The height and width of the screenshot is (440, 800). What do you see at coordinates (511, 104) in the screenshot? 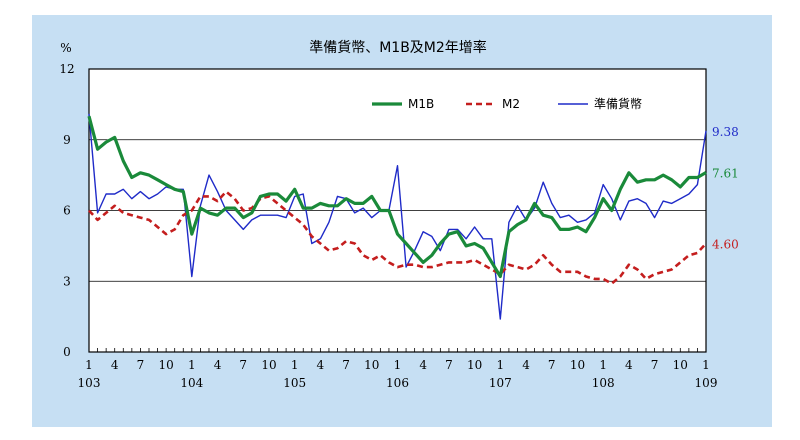
I see `legend-label-m2: M2` at bounding box center [511, 104].